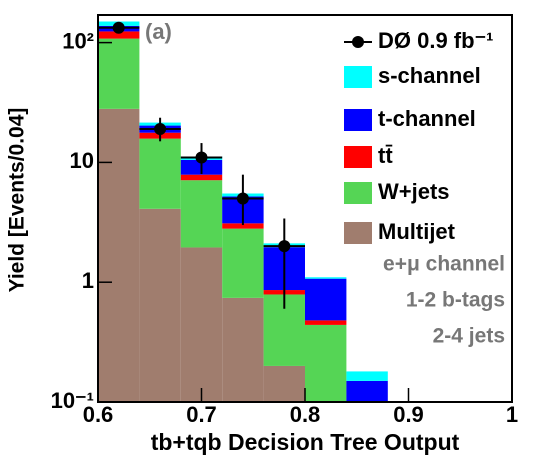 The image size is (538, 469). Describe the element at coordinates (469, 336) in the screenshot. I see `annotation: 2-4 jets` at that location.